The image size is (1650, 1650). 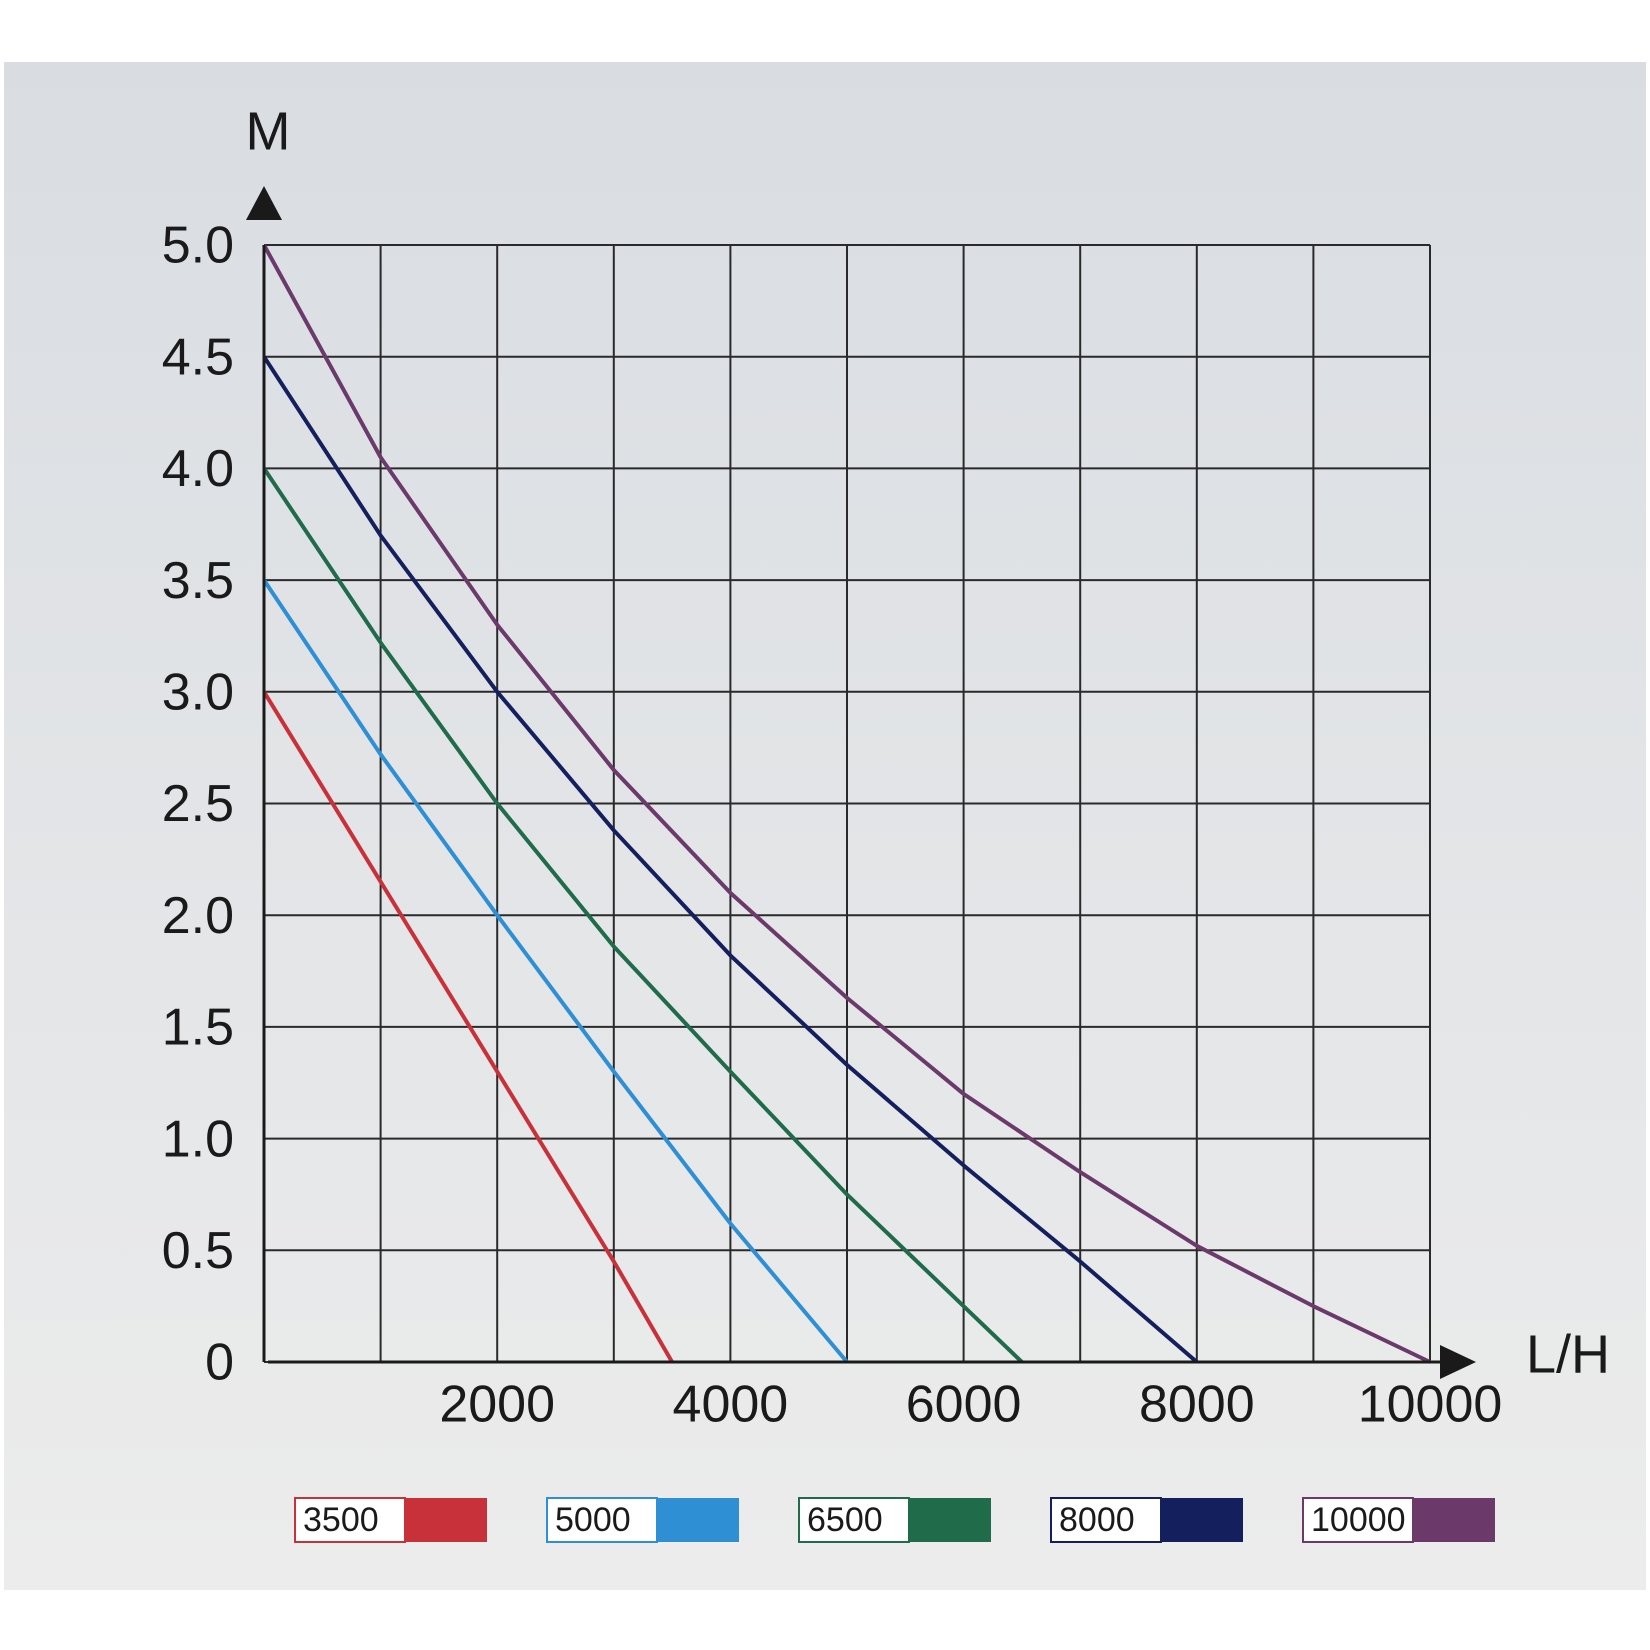 I want to click on legend-item: 8000, so click(x=1146, y=1520).